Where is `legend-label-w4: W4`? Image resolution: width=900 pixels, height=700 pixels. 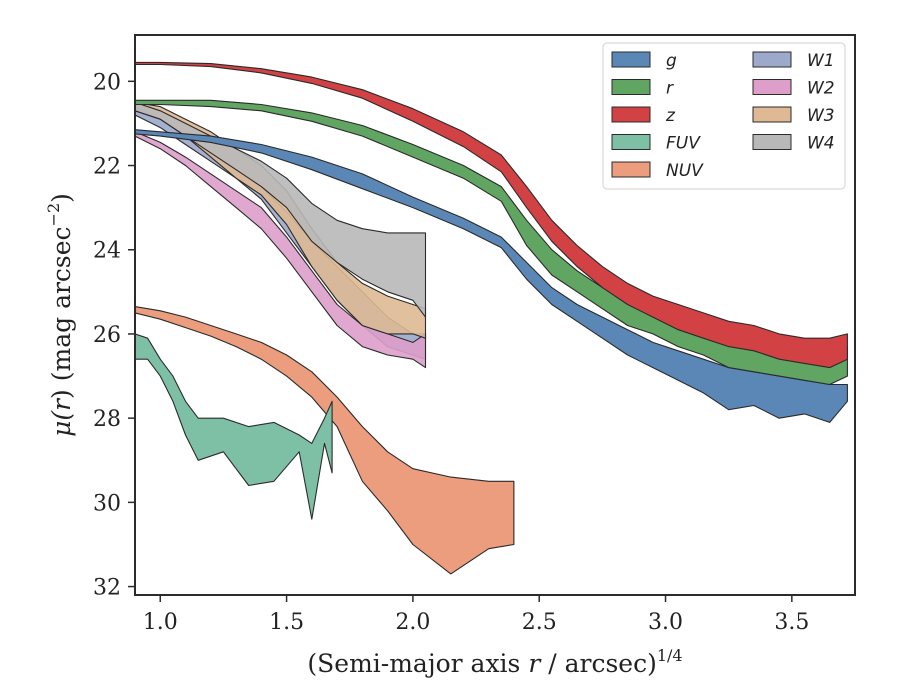 legend-label-w4: W4 is located at coordinates (821, 144).